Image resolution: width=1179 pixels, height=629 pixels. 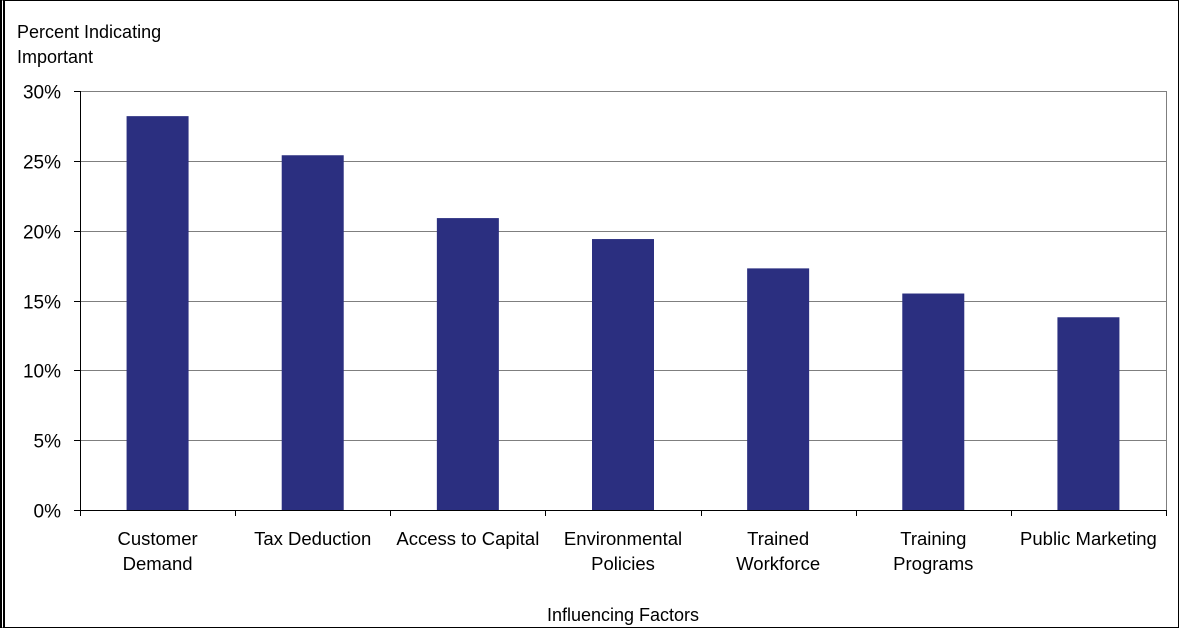 What do you see at coordinates (42, 303) in the screenshot?
I see `y-tick-label: 15%` at bounding box center [42, 303].